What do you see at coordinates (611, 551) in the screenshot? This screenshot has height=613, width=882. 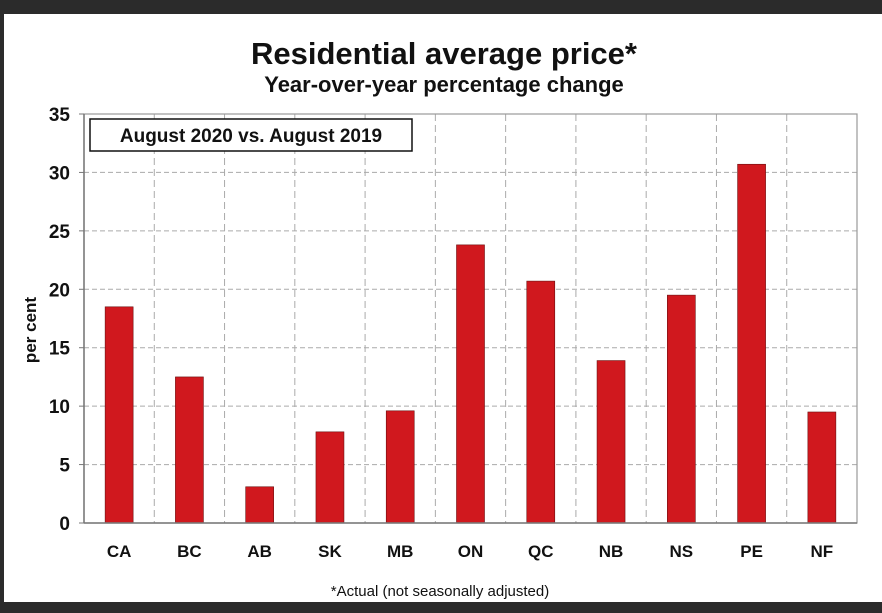 I see `x-tick-label: NB` at bounding box center [611, 551].